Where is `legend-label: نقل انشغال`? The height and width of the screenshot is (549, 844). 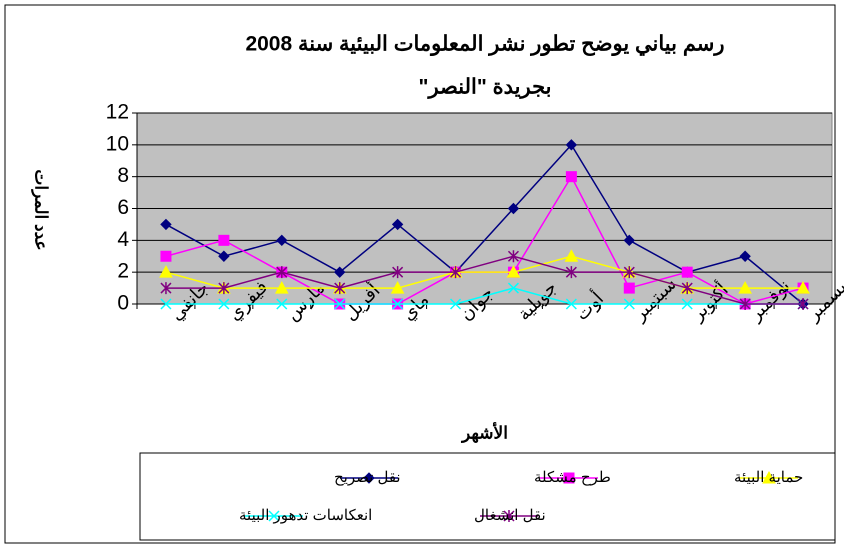 legend-label: نقل انشغال is located at coordinates (510, 515).